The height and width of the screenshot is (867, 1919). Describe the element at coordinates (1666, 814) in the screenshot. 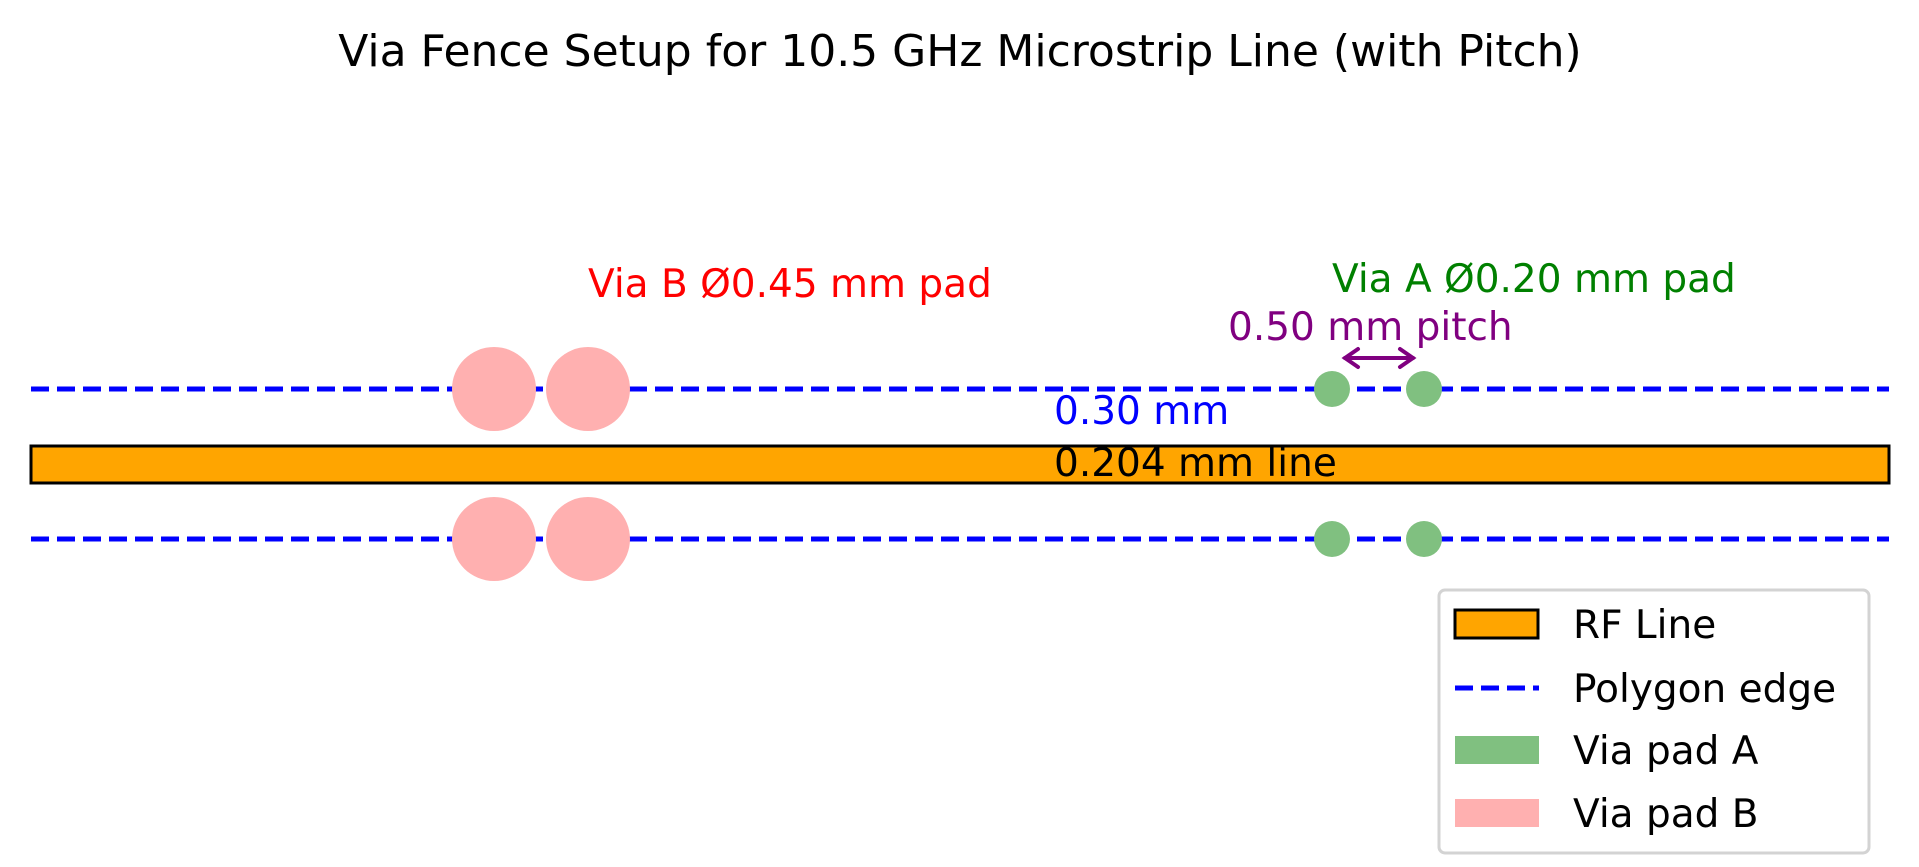

I see `legend-via-b-label: Via pad B` at that location.